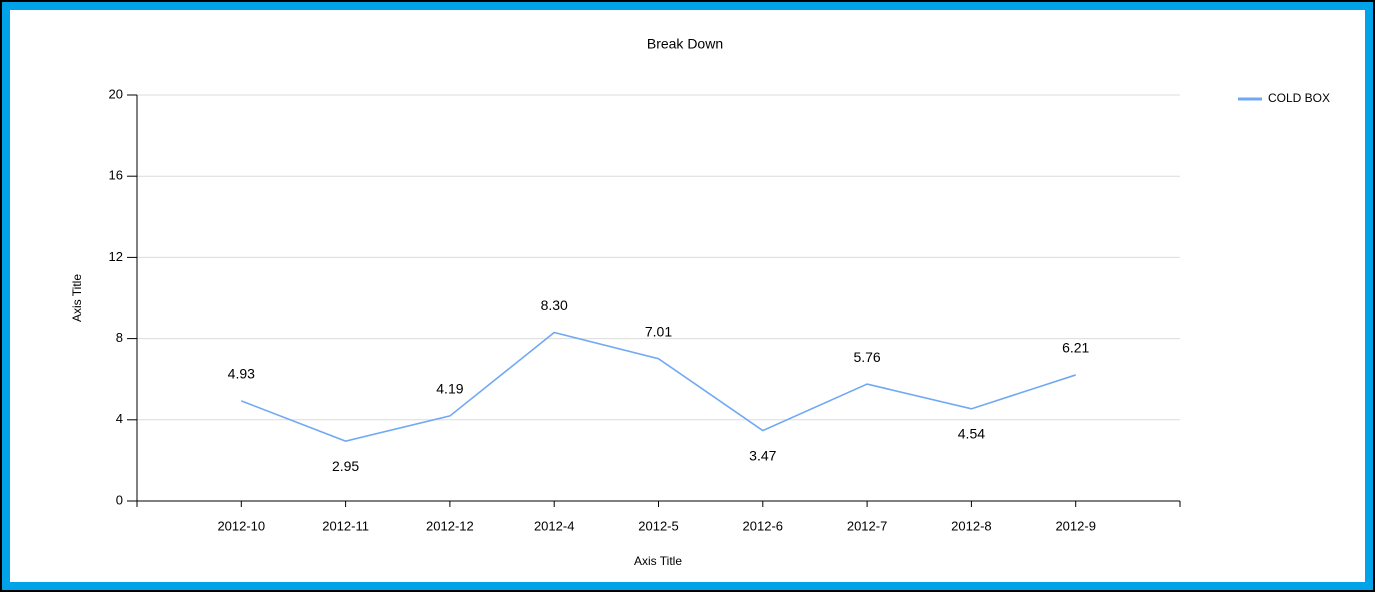 The width and height of the screenshot is (1375, 592). What do you see at coordinates (116, 256) in the screenshot?
I see `y-tick-label: 12` at bounding box center [116, 256].